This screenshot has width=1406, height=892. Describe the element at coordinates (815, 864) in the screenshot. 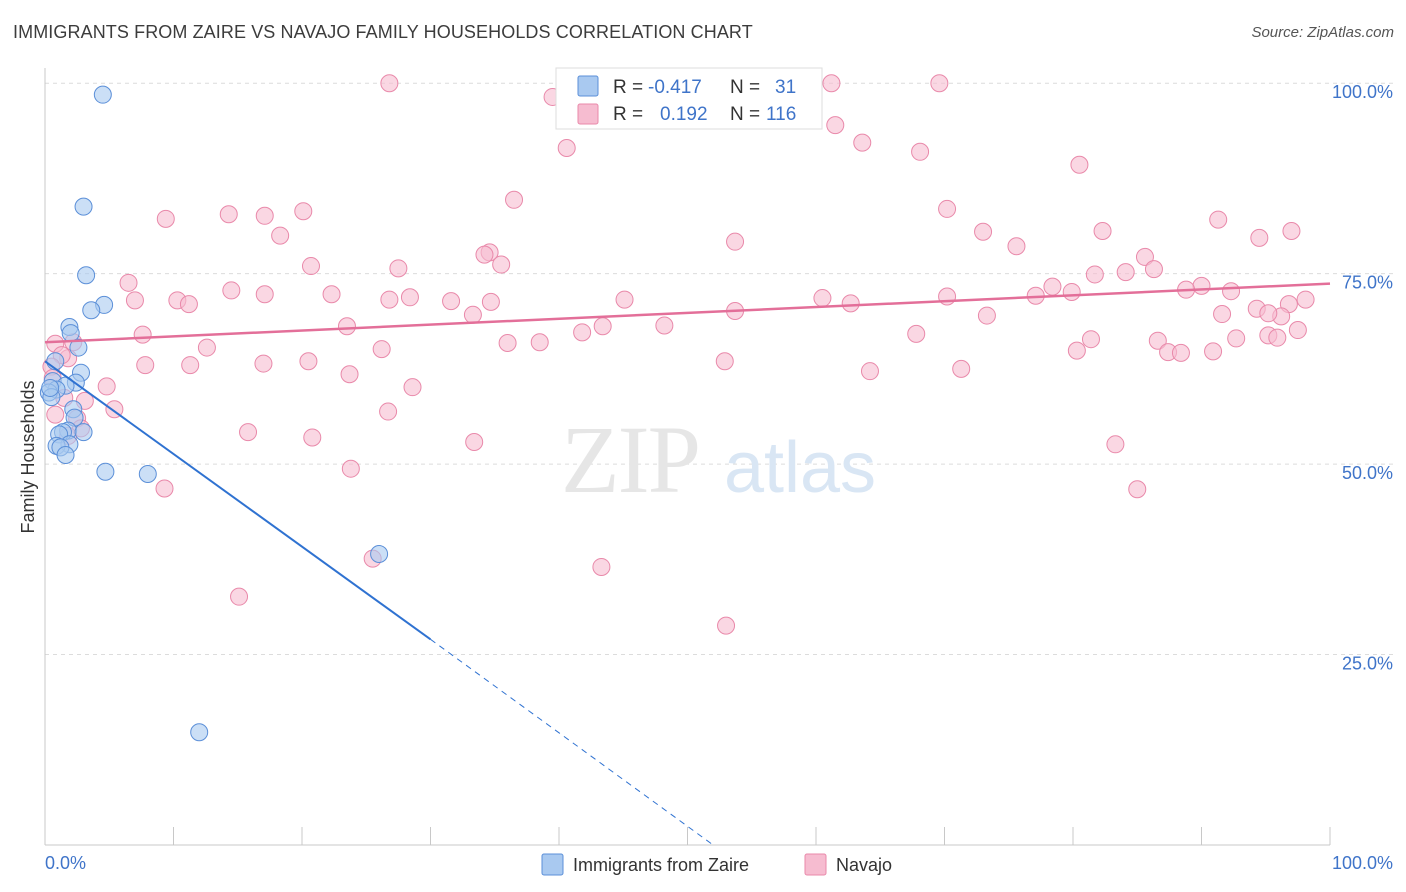

I see `bottom-legend-swatch-navajo` at that location.